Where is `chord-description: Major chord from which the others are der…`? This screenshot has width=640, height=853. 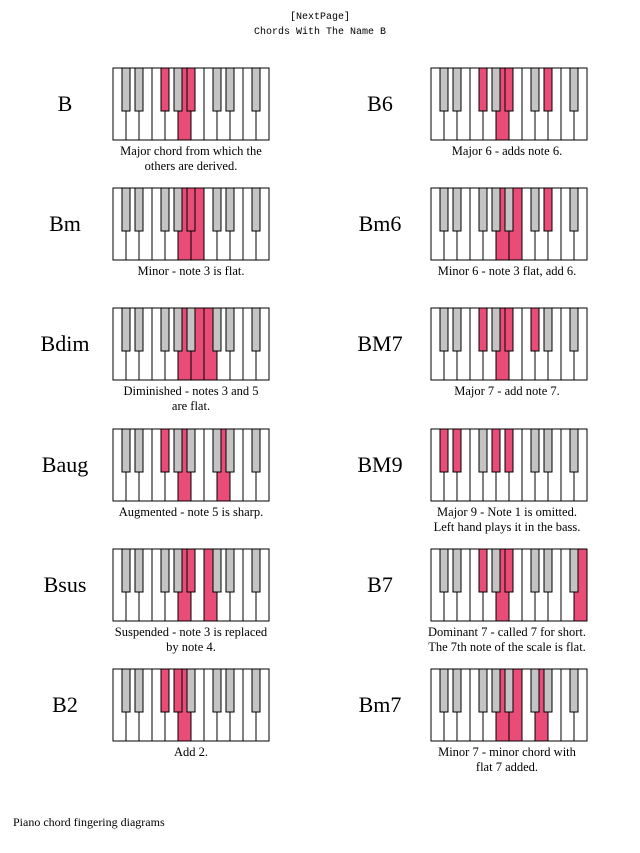 chord-description: Major chord from which the others are der… is located at coordinates (191, 159).